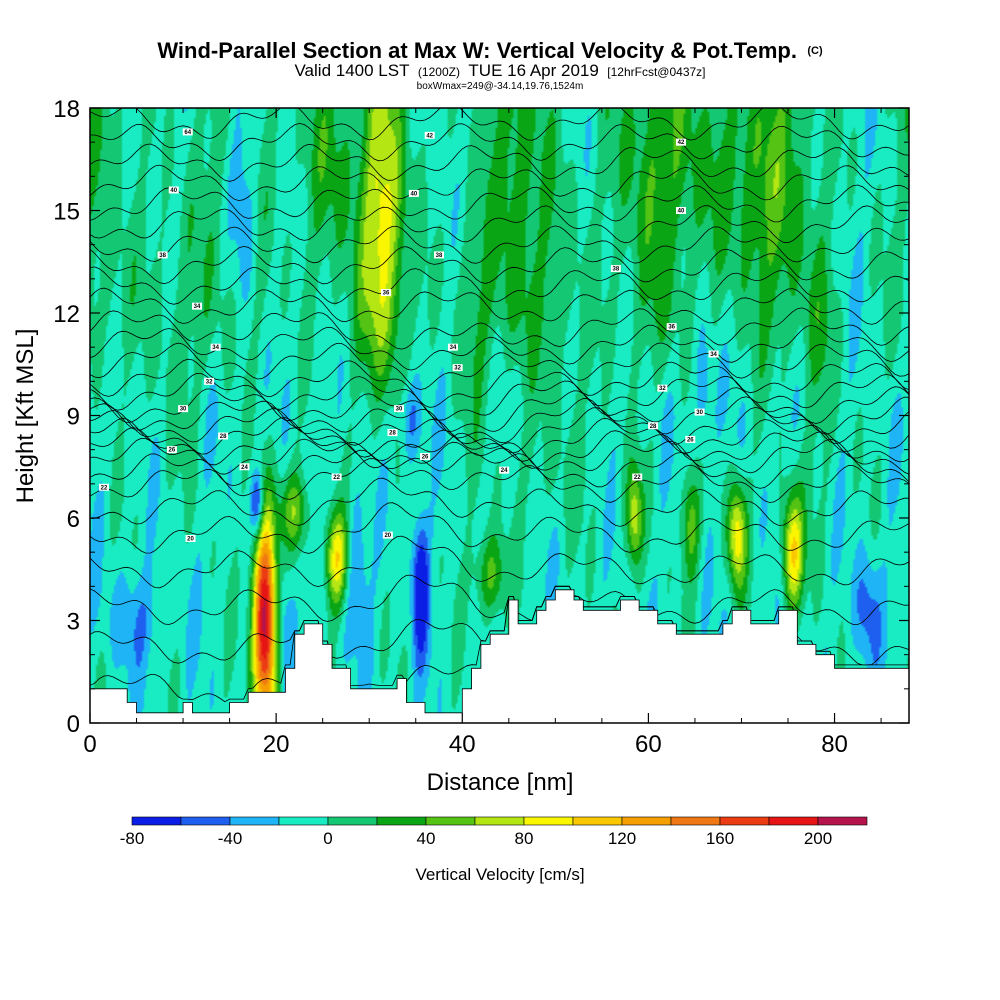 The width and height of the screenshot is (1000, 1000). What do you see at coordinates (524, 838) in the screenshot?
I see `colorbar-tick-label: 80` at bounding box center [524, 838].